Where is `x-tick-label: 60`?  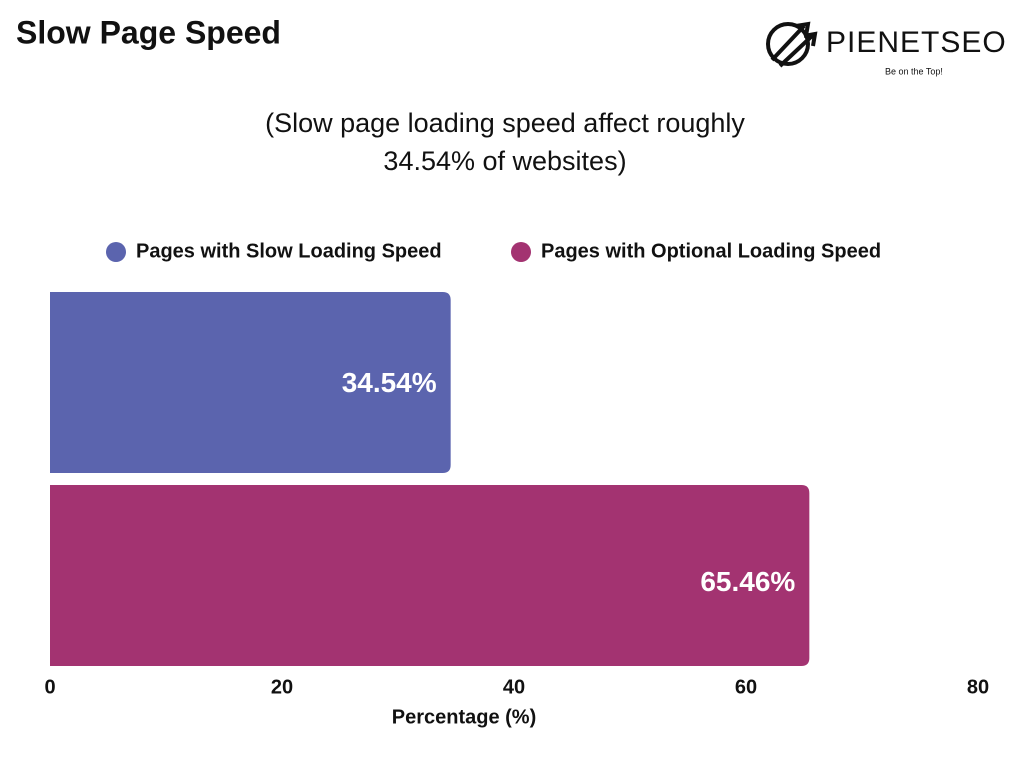 x-tick-label: 60 is located at coordinates (746, 687).